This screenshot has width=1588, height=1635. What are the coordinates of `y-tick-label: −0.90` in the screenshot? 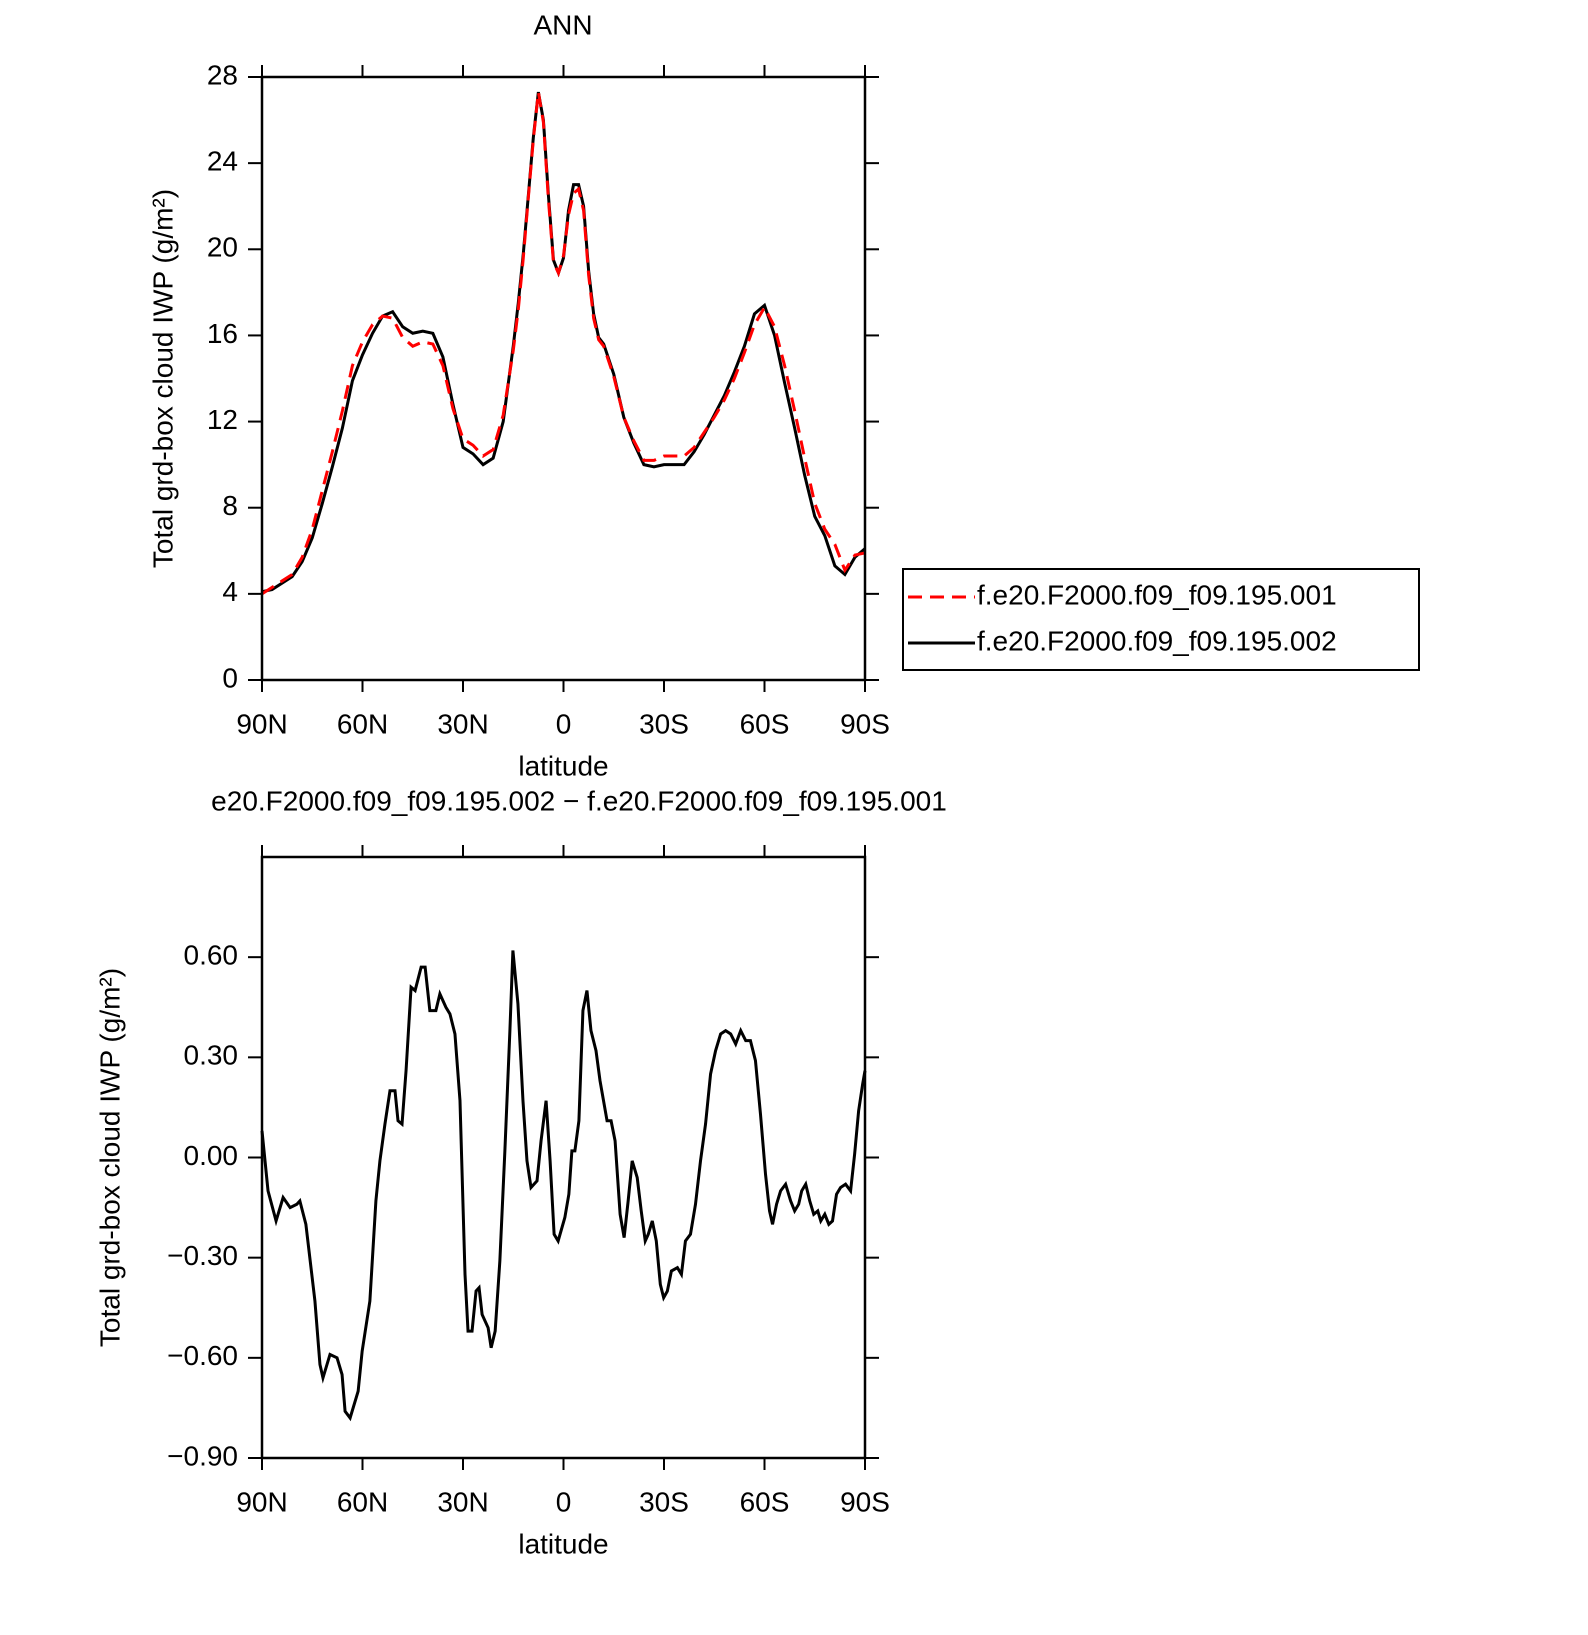 It's located at (202, 1455).